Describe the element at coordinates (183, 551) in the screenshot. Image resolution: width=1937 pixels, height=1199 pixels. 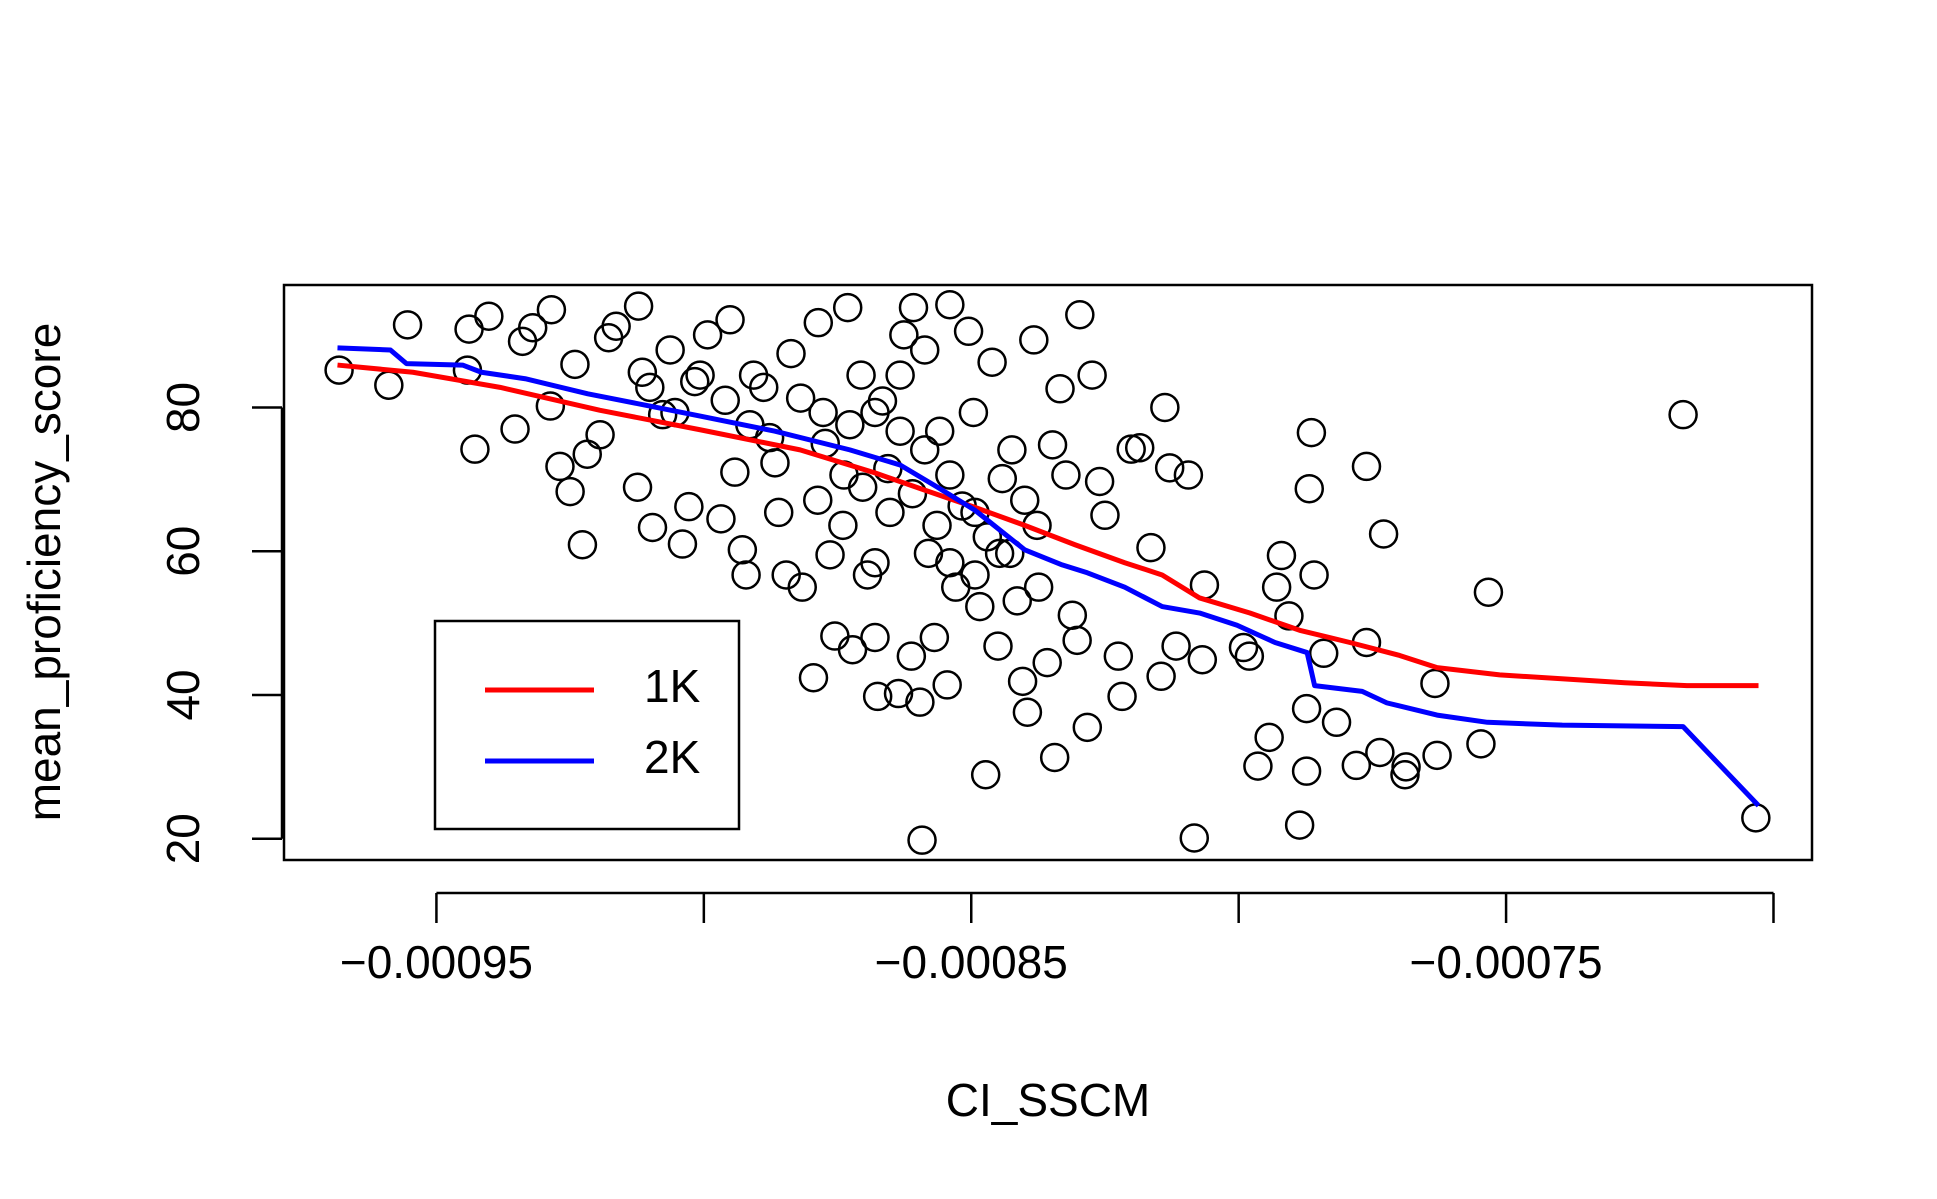
I see `y-tick-label: 60` at that location.